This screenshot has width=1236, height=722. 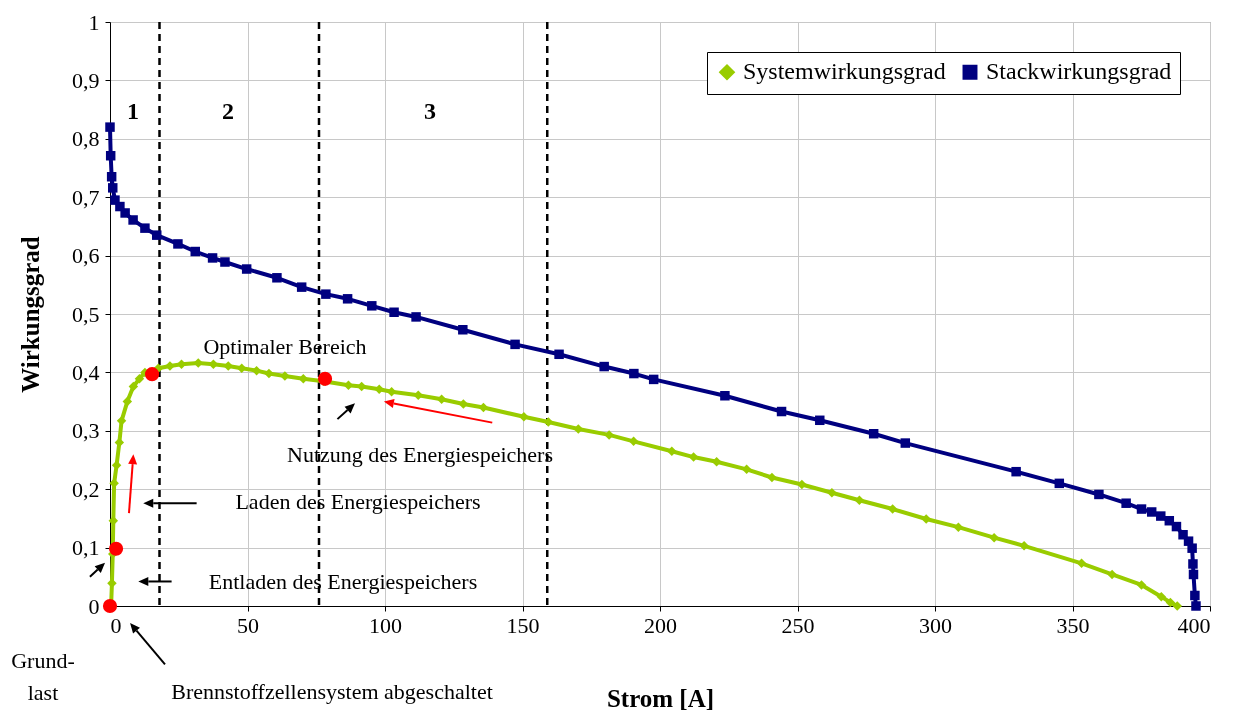 I want to click on text: Brennstoffzellensystem abgeschaltet, so click(x=332, y=691).